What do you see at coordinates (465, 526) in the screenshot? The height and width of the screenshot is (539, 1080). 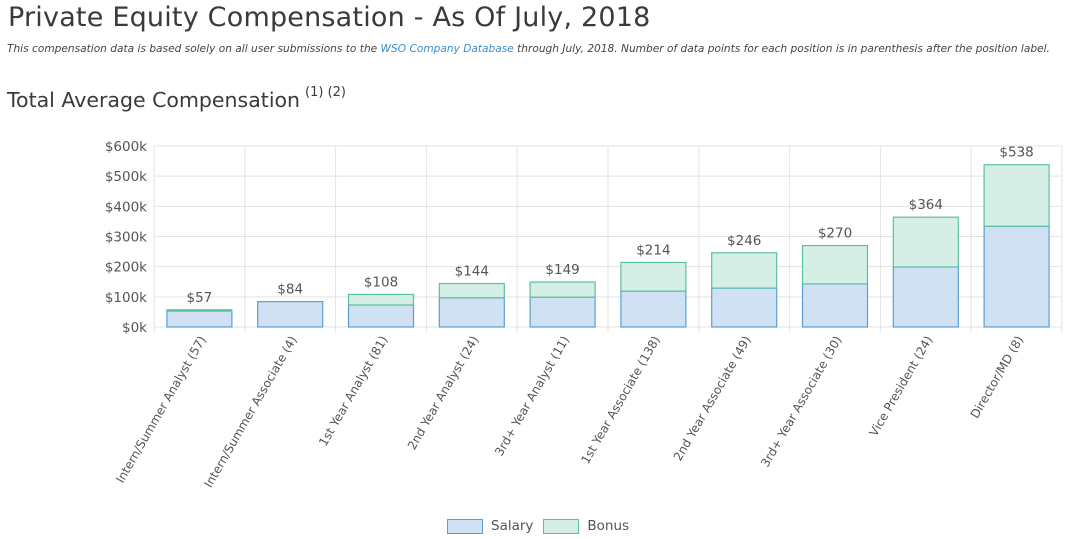 I see `legend-swatch-salary` at bounding box center [465, 526].